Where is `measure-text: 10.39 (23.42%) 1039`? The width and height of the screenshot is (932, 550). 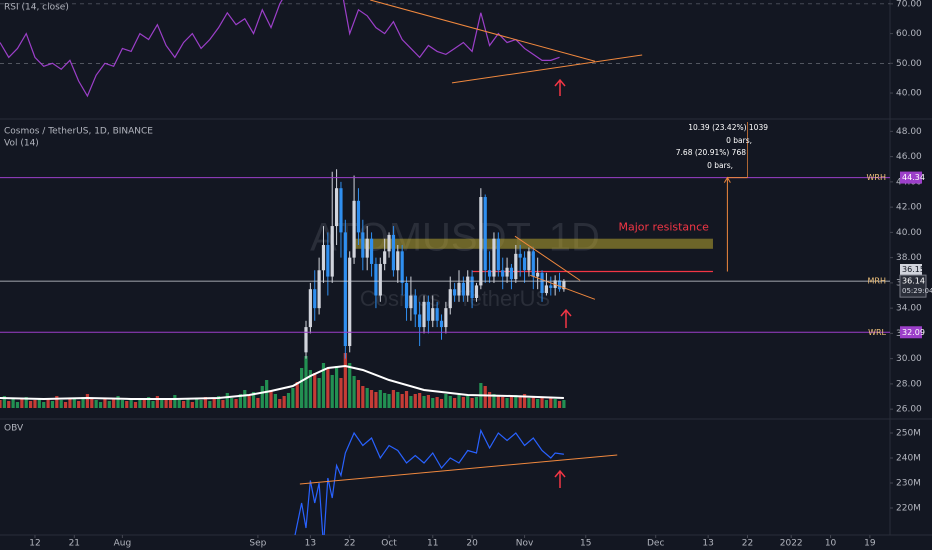
measure-text: 10.39 (23.42%) 1039 is located at coordinates (728, 127).